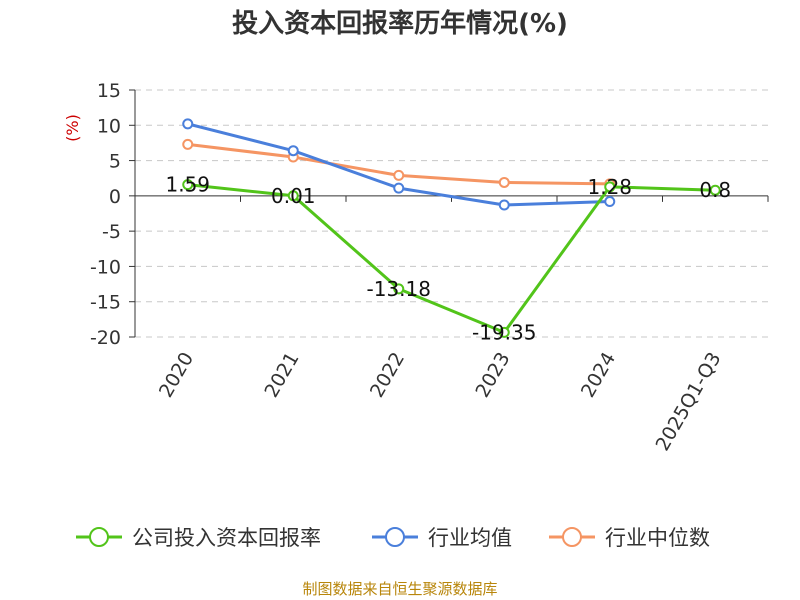 This screenshot has height=600, width=800. Describe the element at coordinates (72, 128) in the screenshot. I see `y-axis-label: (%)` at that location.